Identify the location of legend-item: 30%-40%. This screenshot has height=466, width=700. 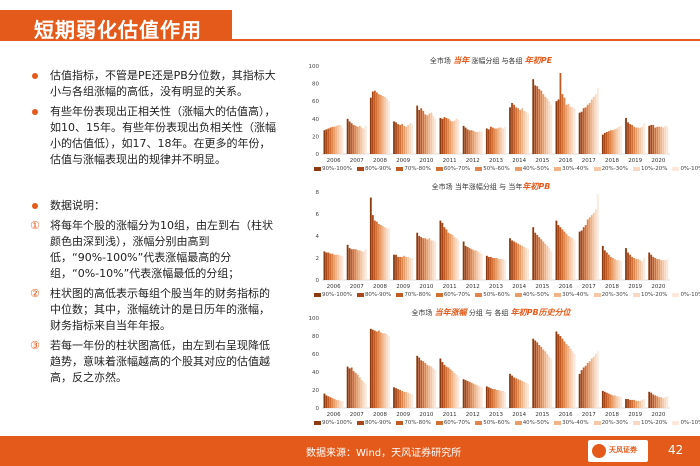
(571, 169).